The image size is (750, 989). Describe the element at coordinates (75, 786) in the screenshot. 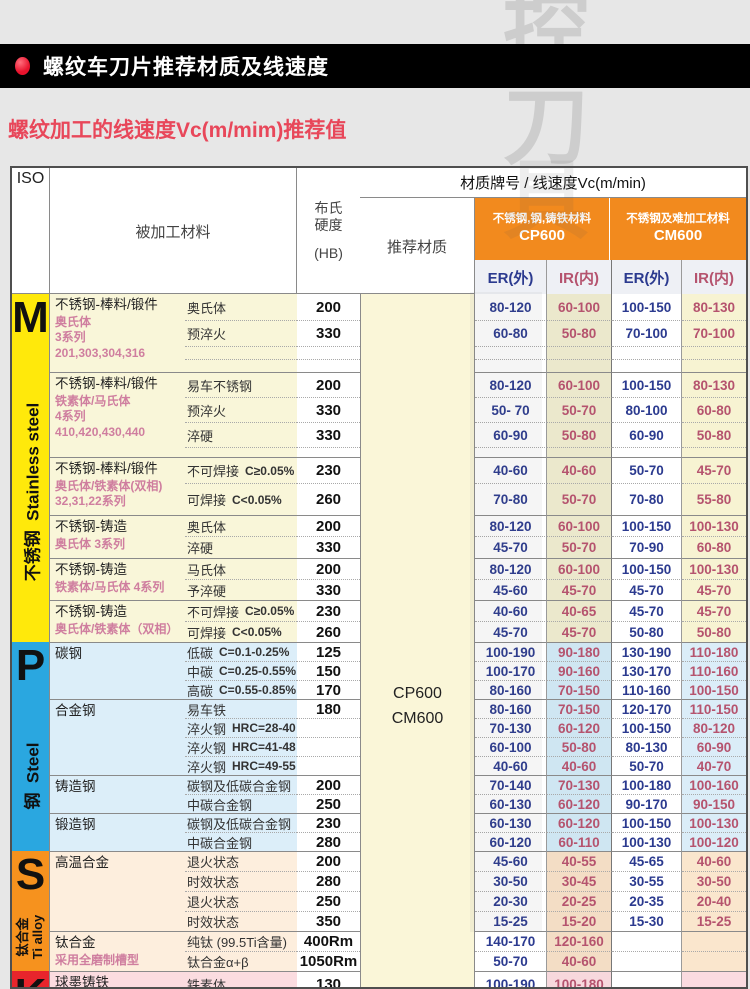

I see `material-name: 铸造钢` at that location.